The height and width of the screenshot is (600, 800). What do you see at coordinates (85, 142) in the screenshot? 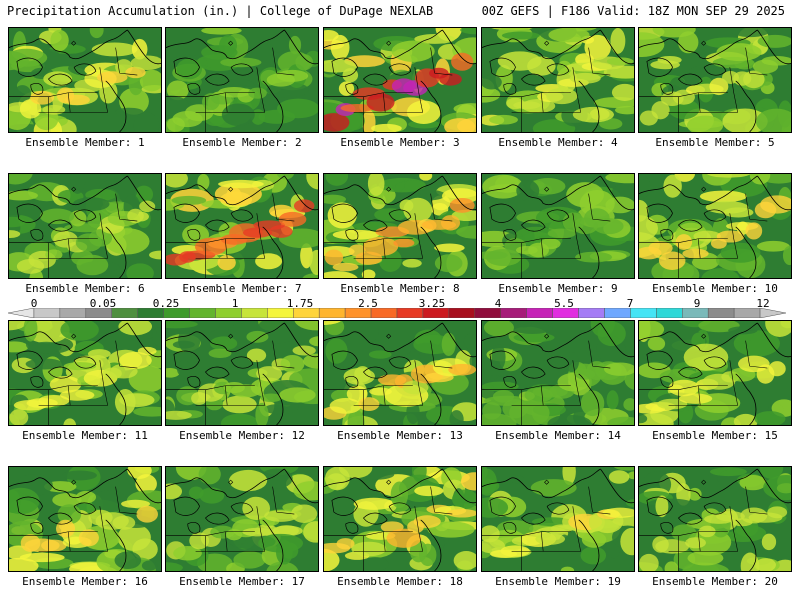
I see `member-label-1: Ensemble Member: 1` at bounding box center [85, 142].